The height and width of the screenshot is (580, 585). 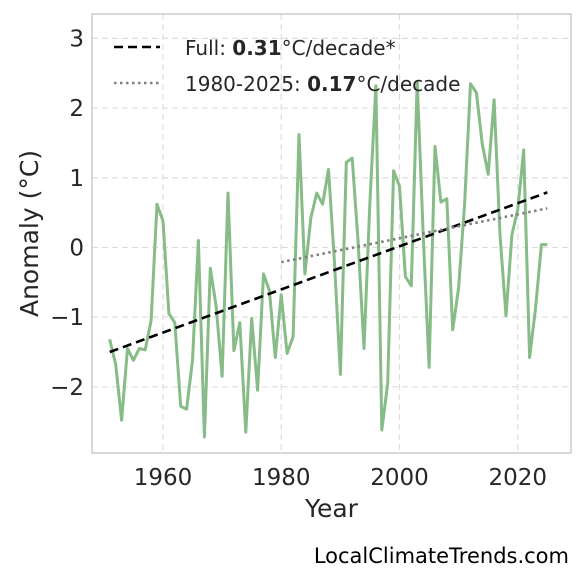 I want to click on legend-label-prefix: Full:, so click(x=208, y=48).